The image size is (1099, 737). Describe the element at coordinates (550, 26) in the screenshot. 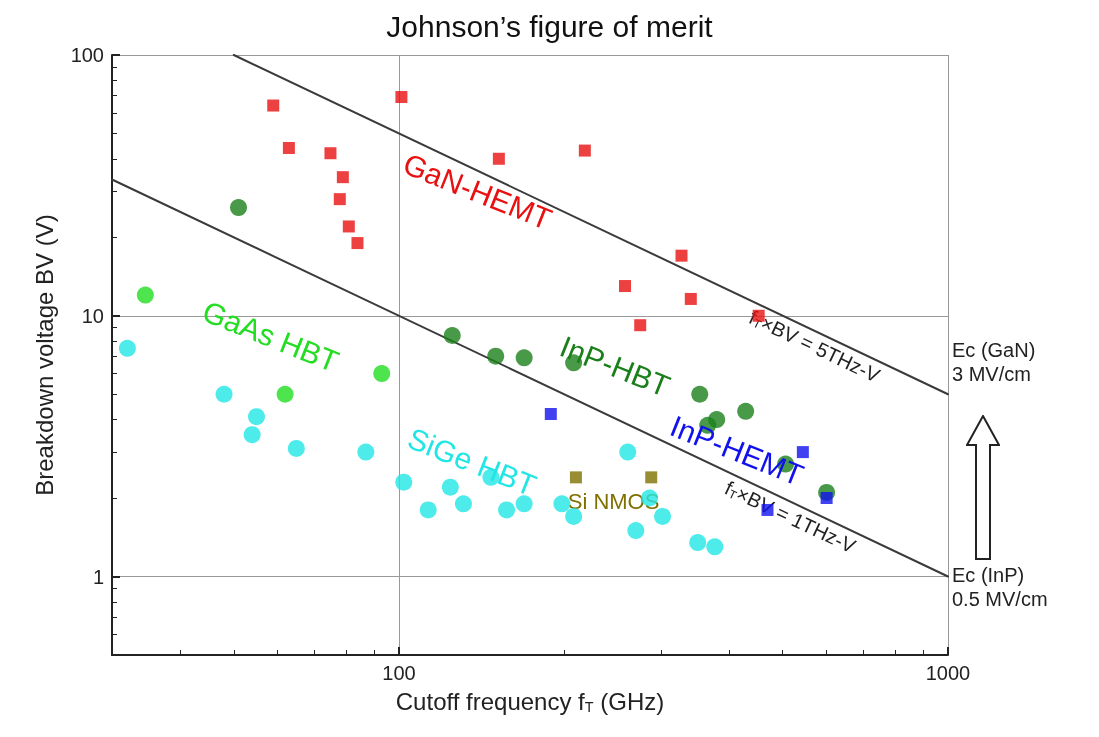

I see `chart-title: Johnson’s figure of merit` at that location.